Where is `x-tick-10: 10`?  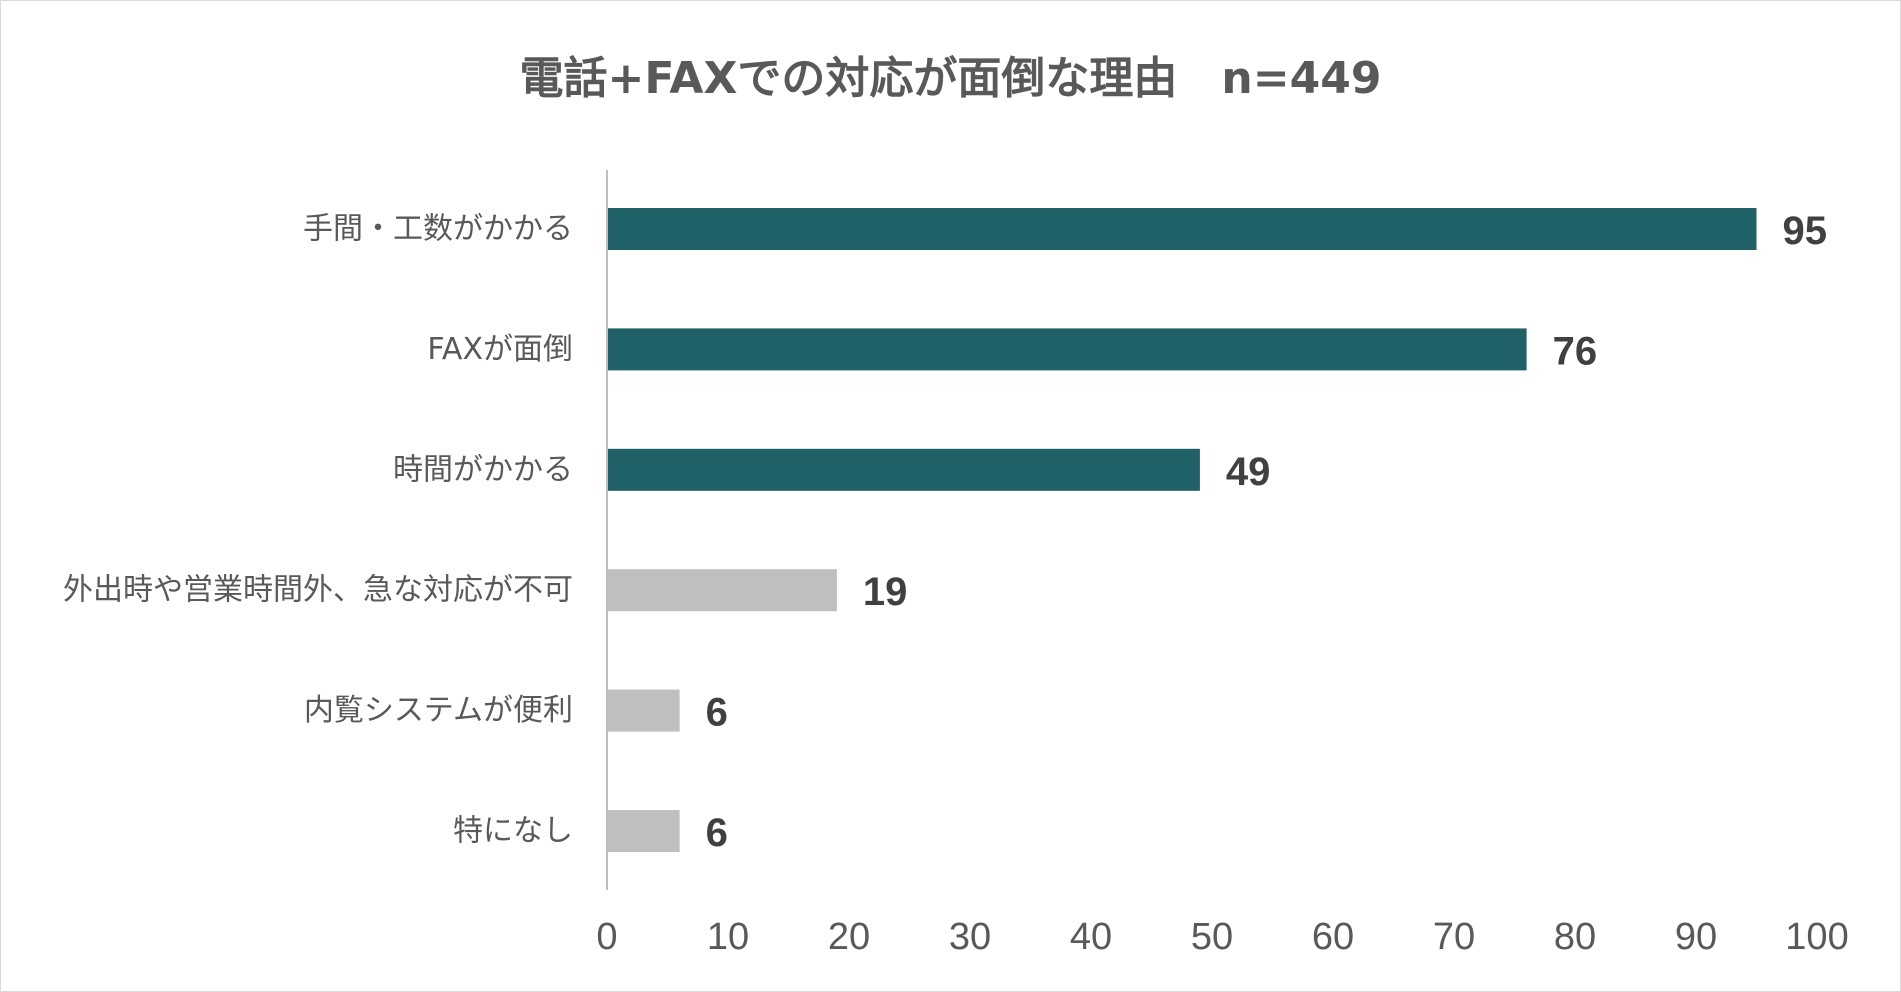 x-tick-10: 10 is located at coordinates (728, 937).